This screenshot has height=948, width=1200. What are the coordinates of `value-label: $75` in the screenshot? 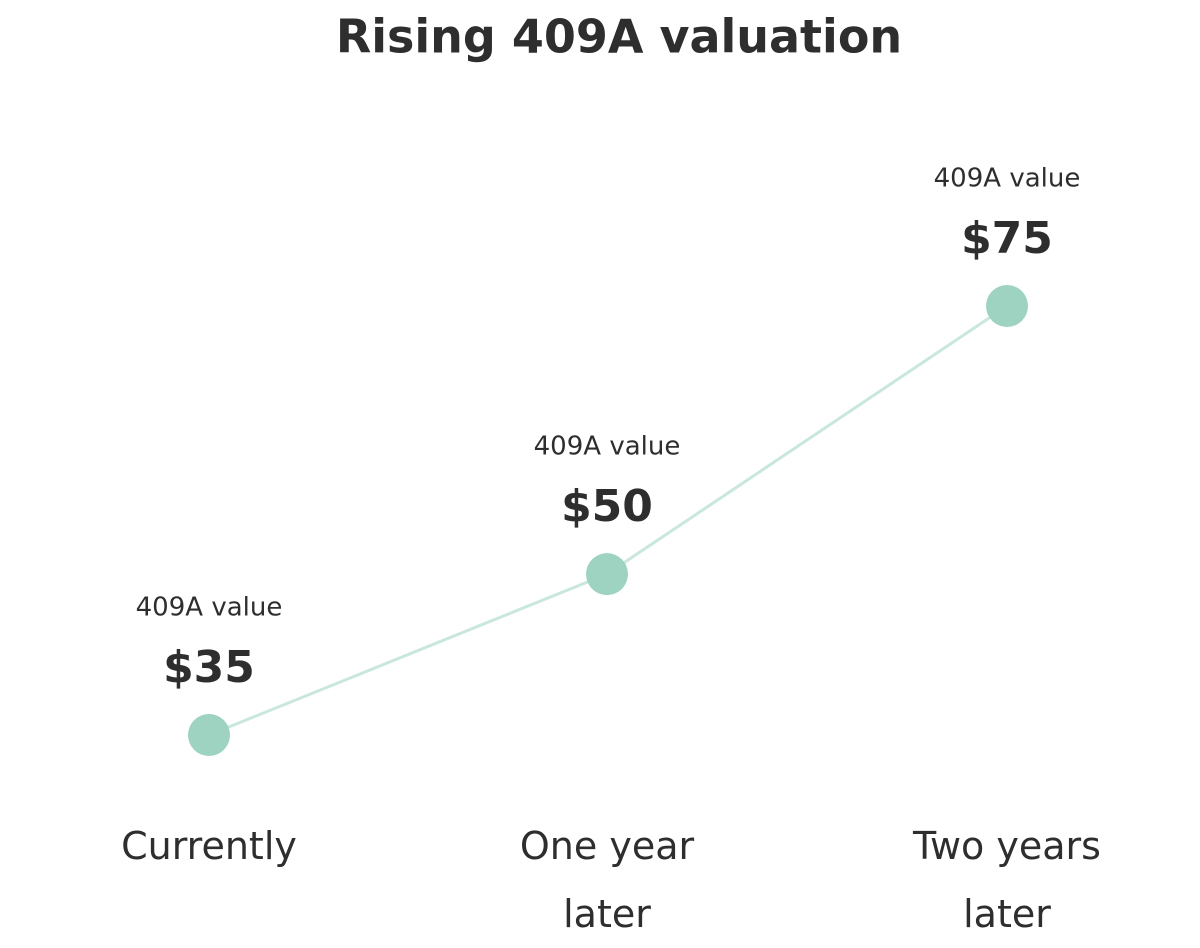 It's located at (1007, 238).